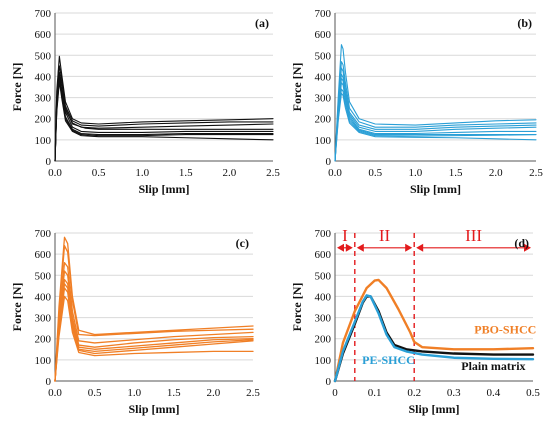 The image size is (550, 430). Describe the element at coordinates (95, 393) in the screenshot. I see `panel-c-x-tick-label: 0.5` at that location.